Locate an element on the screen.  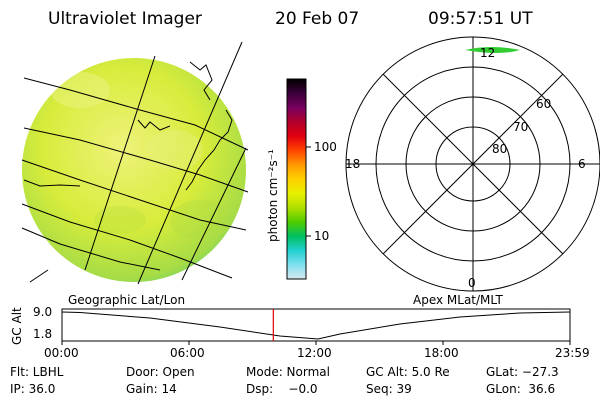
timeline-ytick-high: 9.0 is located at coordinates (43, 312).